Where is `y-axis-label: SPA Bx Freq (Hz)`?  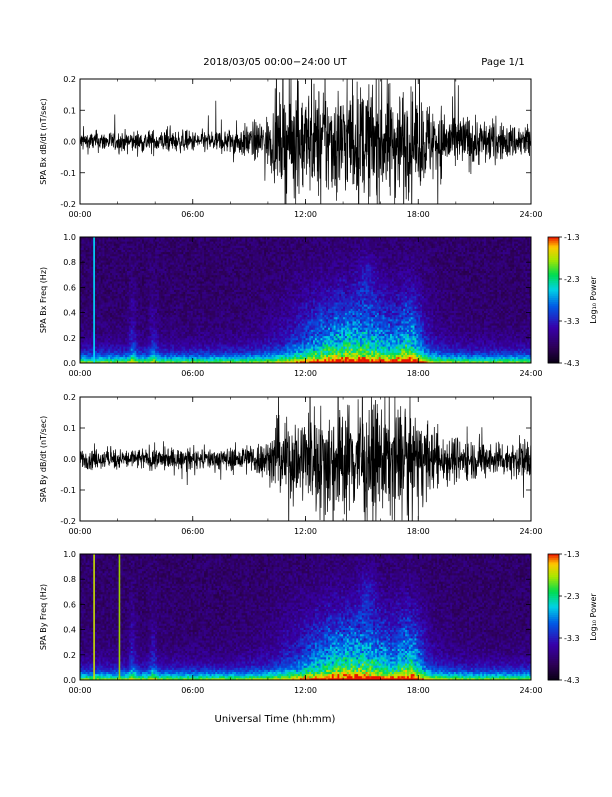
y-axis-label: SPA Bx Freq (Hz) is located at coordinates (43, 300).